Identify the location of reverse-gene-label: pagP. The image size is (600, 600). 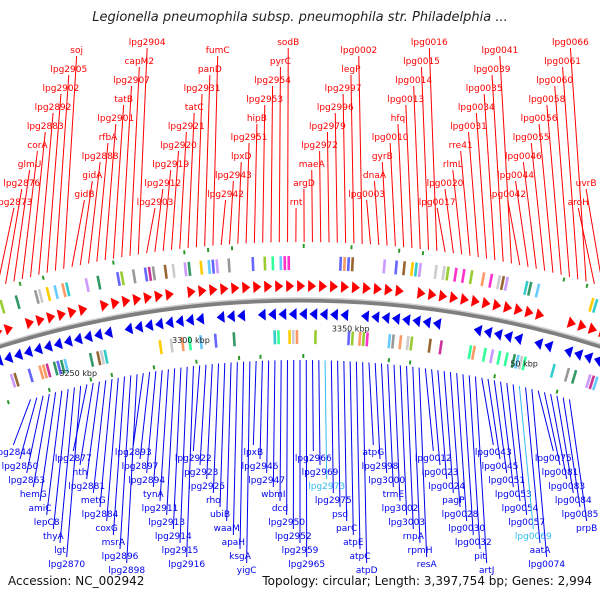
(453, 501).